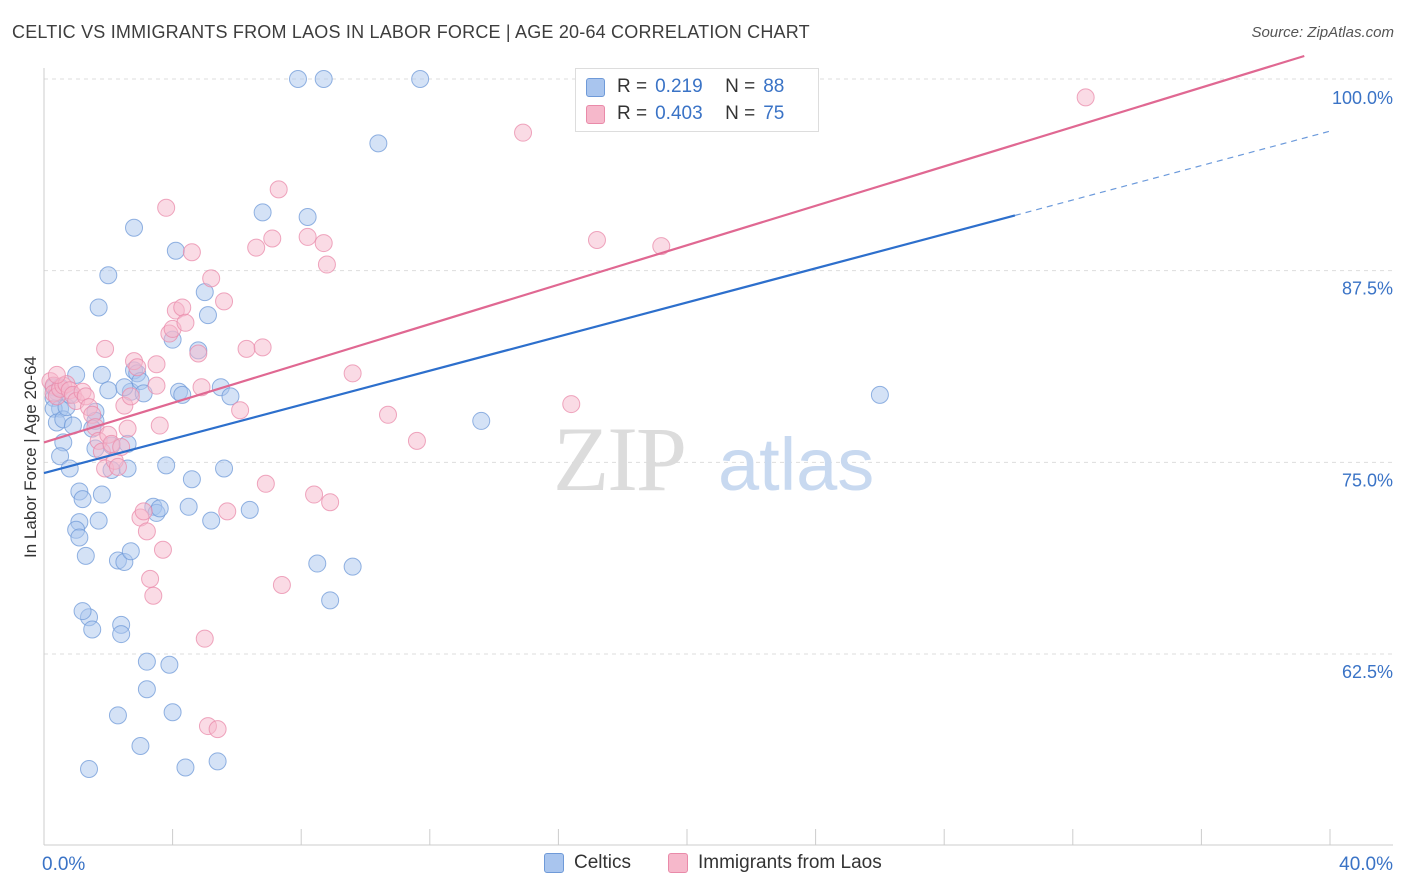  I want to click on bottom-legend-laos: Immigrants from Laos, so click(775, 863).